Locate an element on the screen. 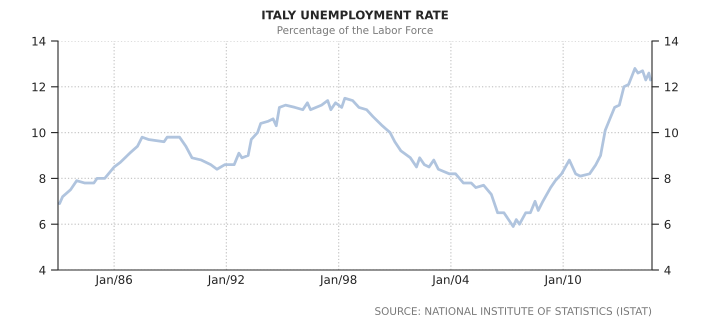  y-tick-label: 12 is located at coordinates (39, 87).